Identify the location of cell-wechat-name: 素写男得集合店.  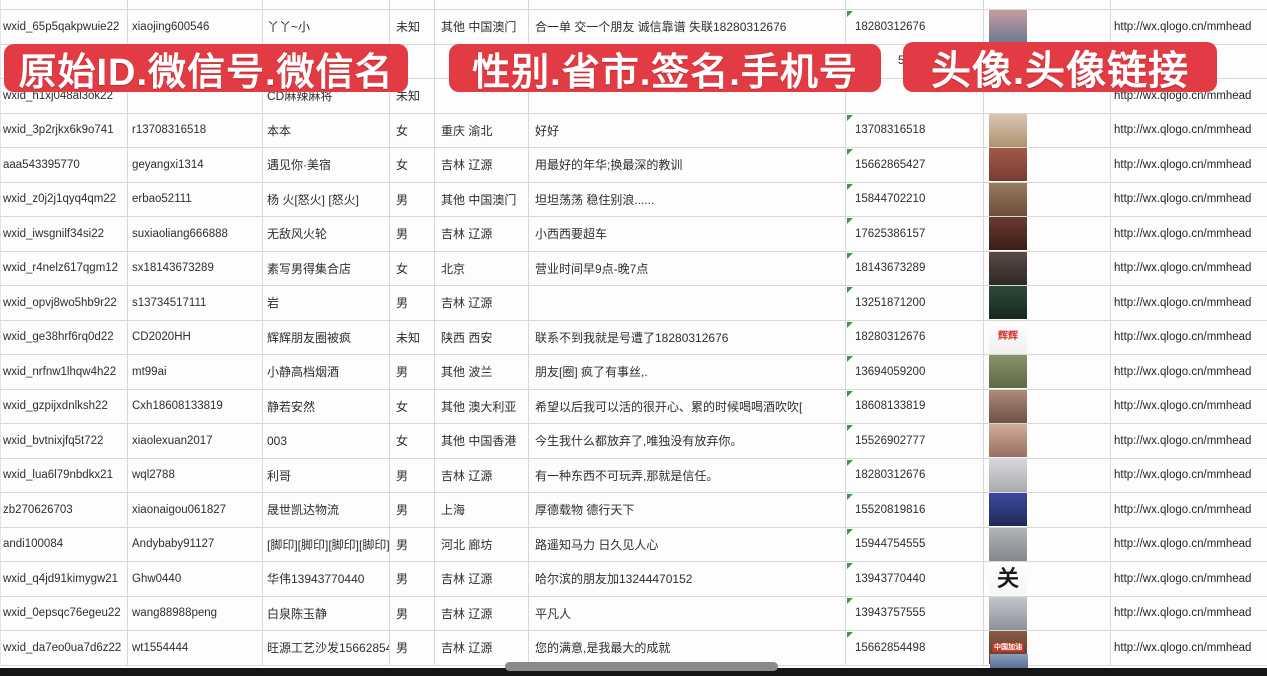
(326, 268).